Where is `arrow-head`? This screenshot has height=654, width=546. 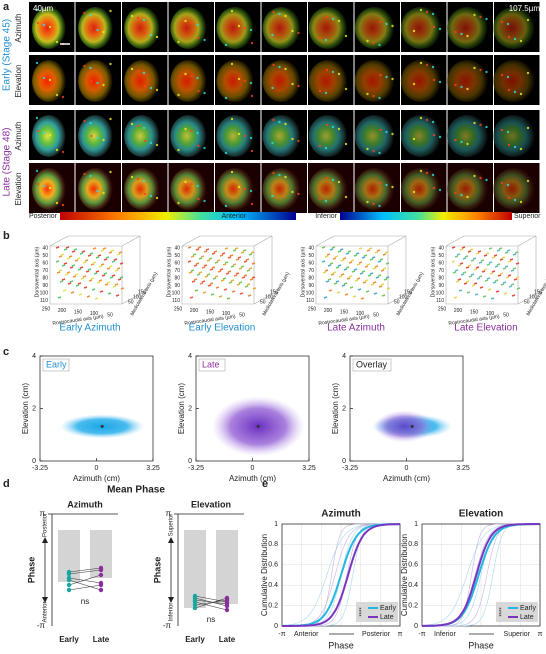 arrow-head is located at coordinates (171, 540).